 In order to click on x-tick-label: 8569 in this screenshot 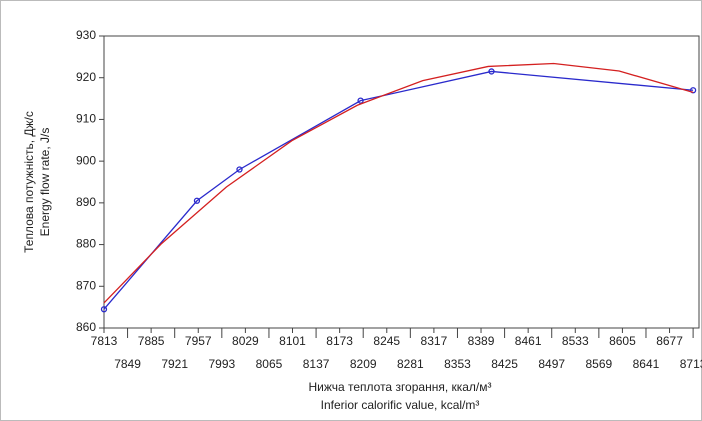, I will do `click(598, 364)`.